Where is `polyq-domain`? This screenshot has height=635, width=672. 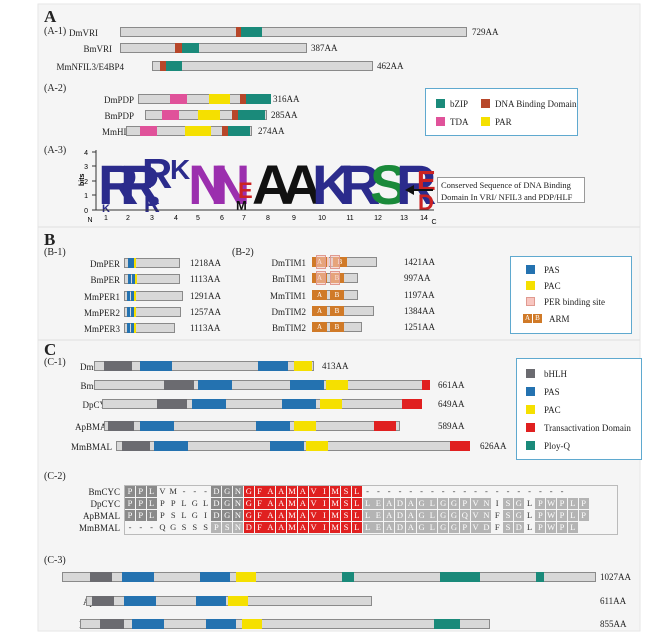 polyq-domain is located at coordinates (540, 577).